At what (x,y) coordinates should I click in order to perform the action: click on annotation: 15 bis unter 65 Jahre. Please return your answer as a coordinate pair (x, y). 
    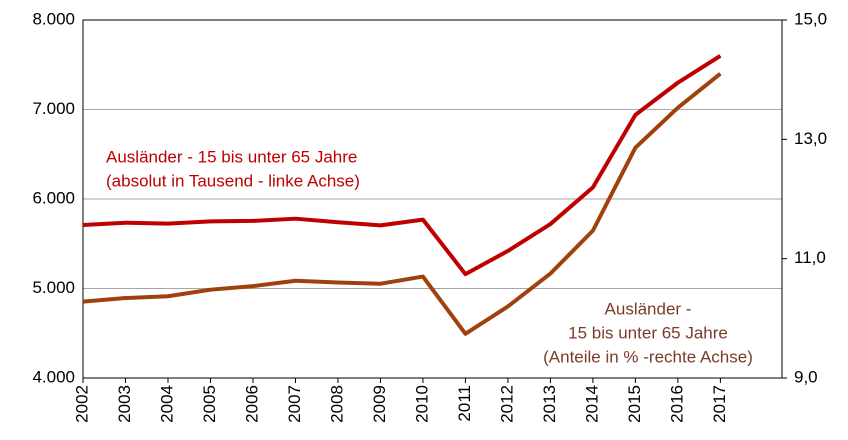
    Looking at the image, I should click on (648, 332).